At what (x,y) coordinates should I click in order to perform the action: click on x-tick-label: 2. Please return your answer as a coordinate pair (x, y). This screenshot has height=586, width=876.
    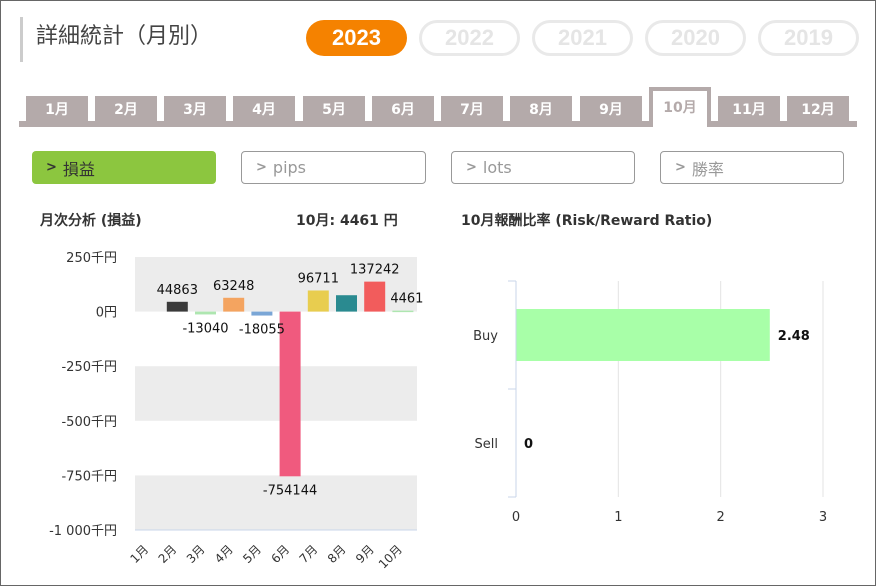
    Looking at the image, I should click on (721, 517).